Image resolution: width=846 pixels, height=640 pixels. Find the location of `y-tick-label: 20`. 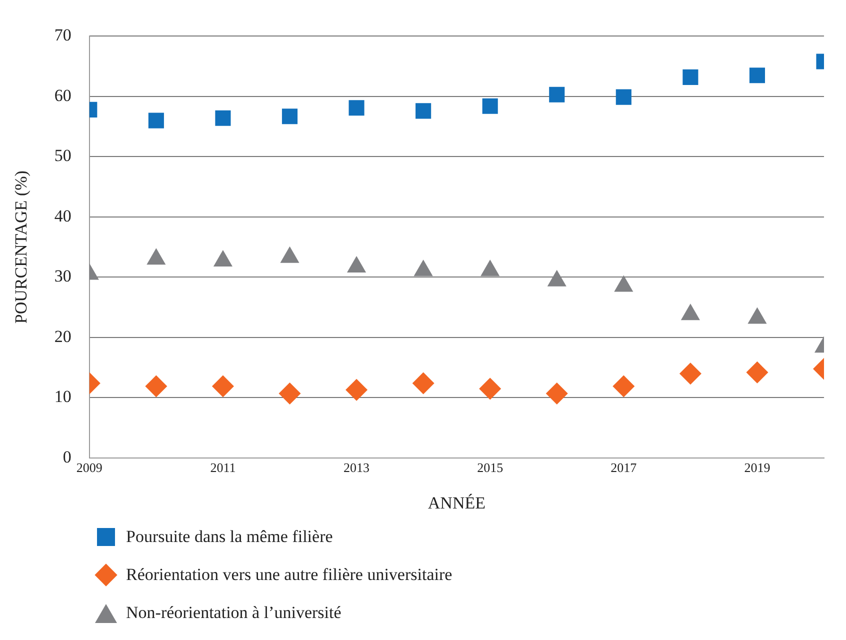

y-tick-label: 20 is located at coordinates (63, 336).